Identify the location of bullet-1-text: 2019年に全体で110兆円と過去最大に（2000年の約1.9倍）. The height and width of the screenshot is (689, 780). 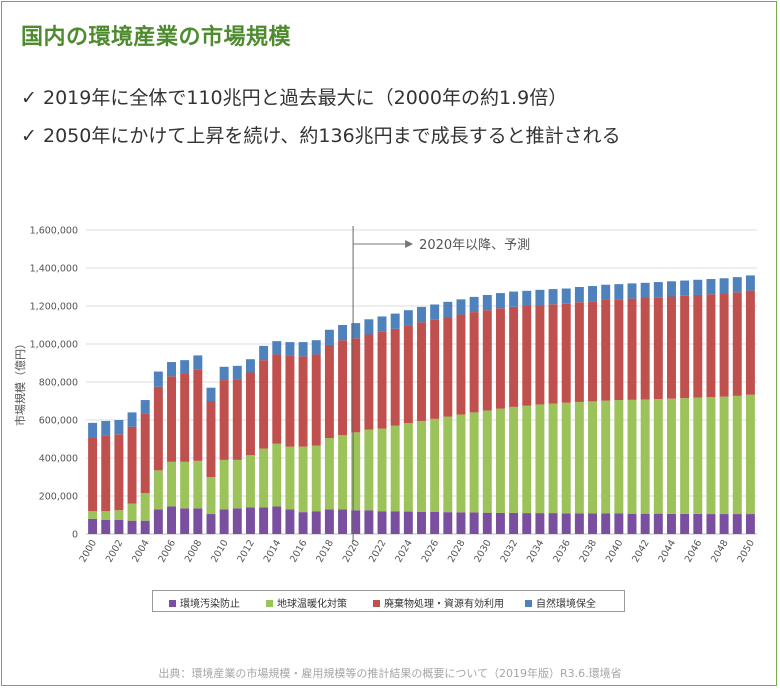
(305, 98).